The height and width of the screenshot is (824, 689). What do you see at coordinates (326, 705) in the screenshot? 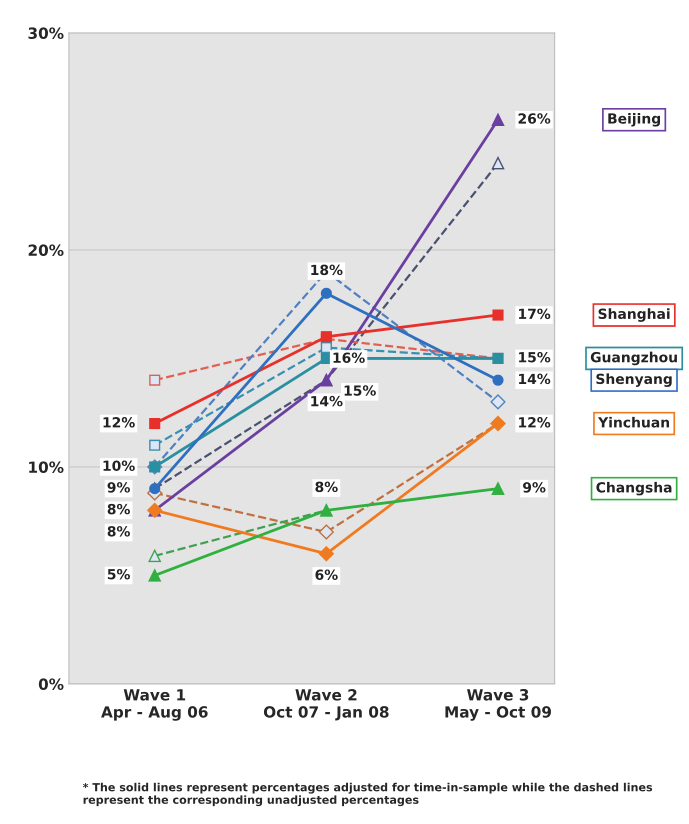
I see `x-tick-label: Wave 2 Oct 07 - Jan 08` at bounding box center [326, 705].